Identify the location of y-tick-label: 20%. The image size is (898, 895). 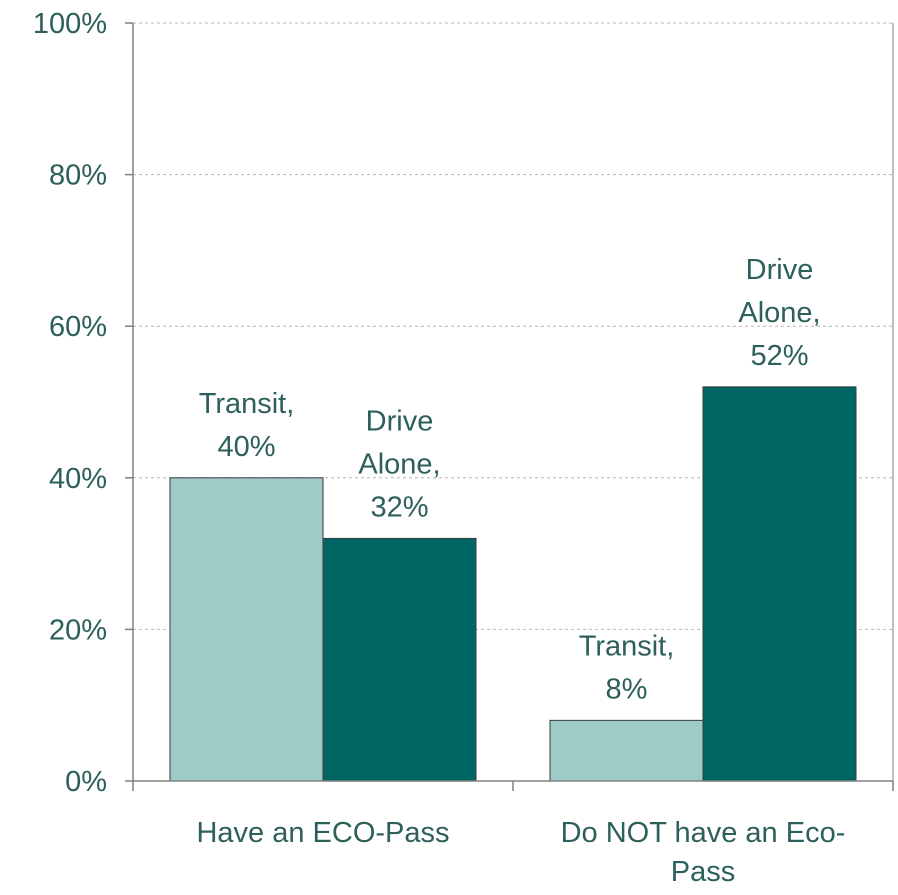
(78, 630).